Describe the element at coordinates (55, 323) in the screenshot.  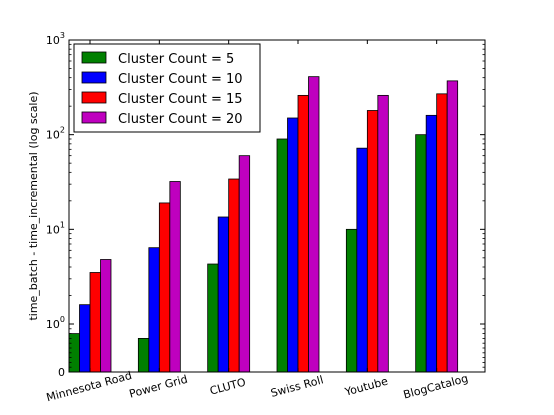
I see `y-tick-label: 10⁰` at that location.